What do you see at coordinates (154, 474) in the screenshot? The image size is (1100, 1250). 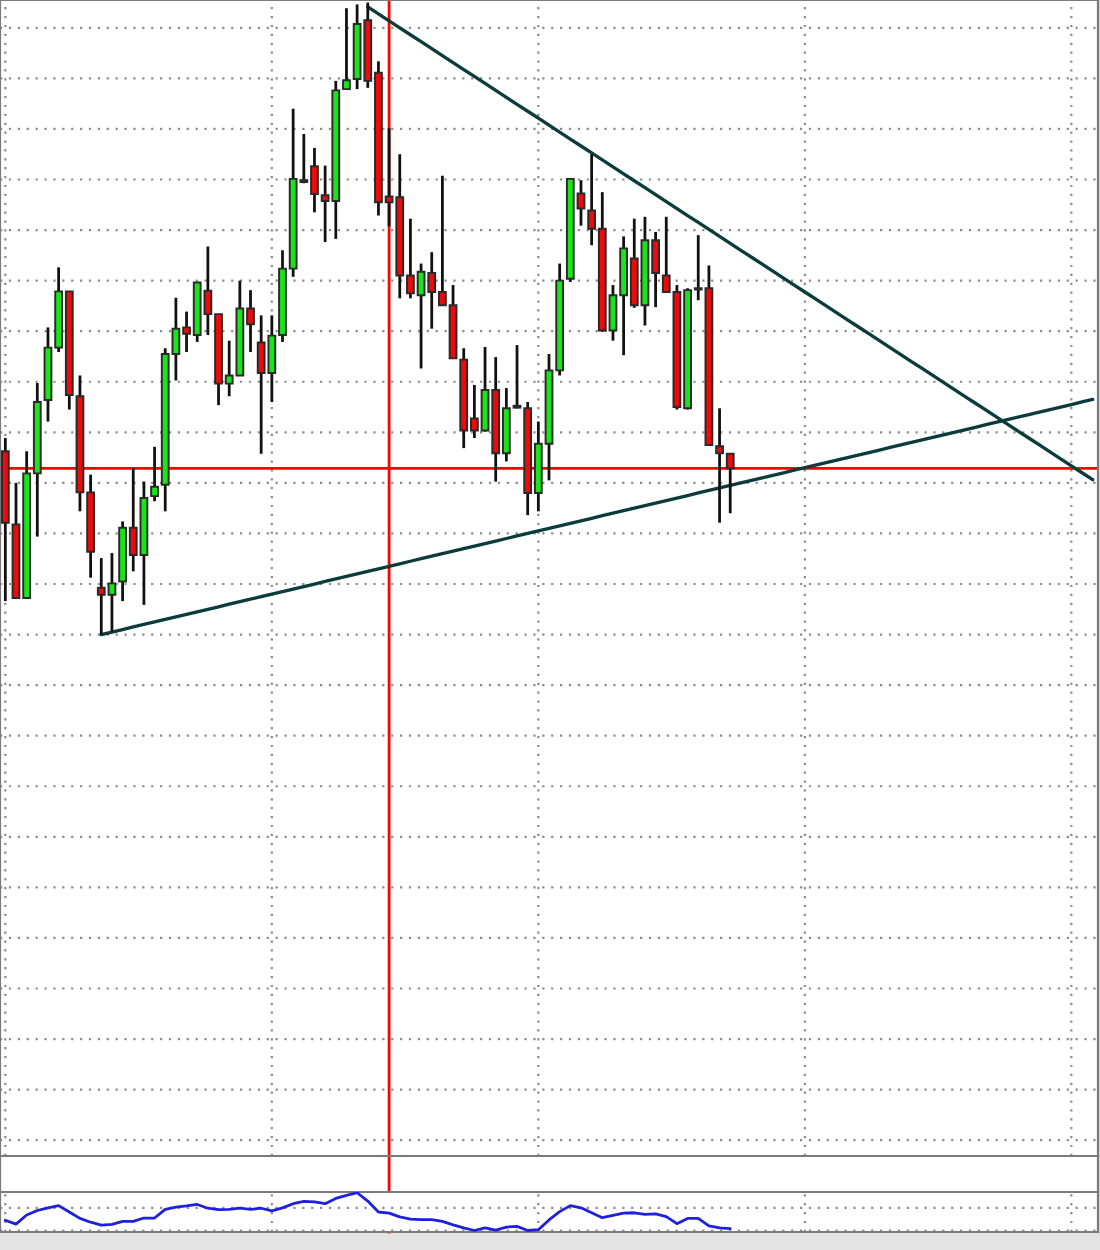 I see `candlestick` at bounding box center [154, 474].